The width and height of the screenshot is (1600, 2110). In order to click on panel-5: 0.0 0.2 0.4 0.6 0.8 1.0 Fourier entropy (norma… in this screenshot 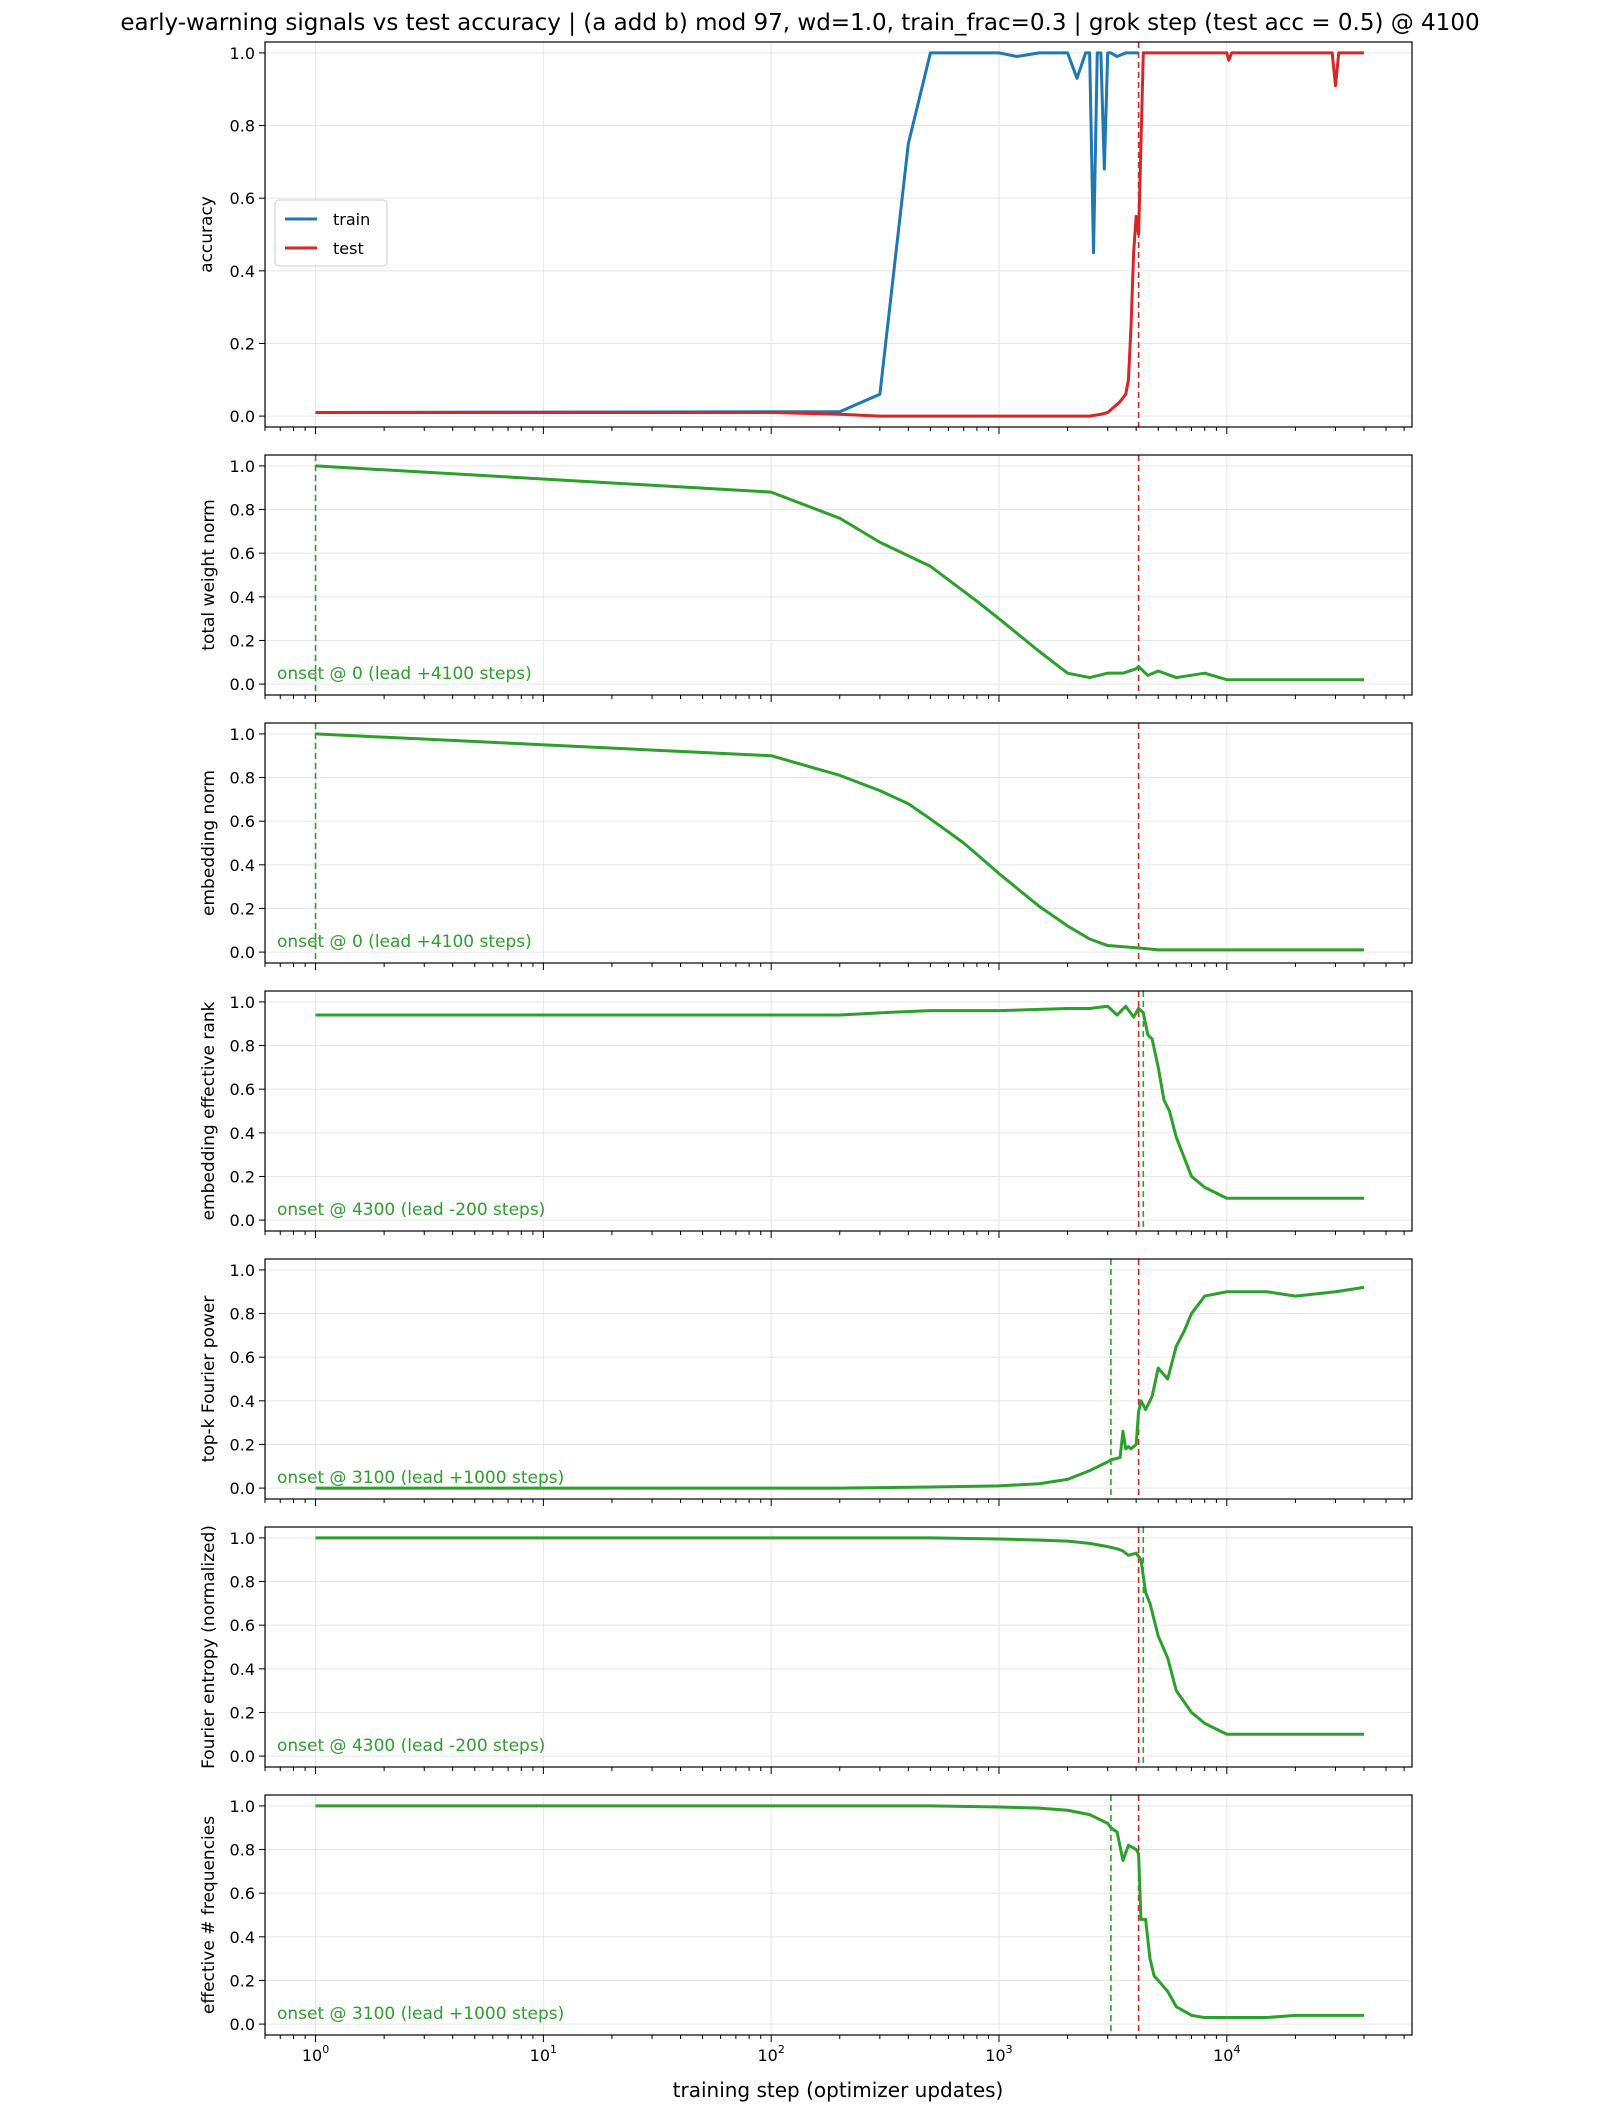, I will do `click(806, 1649)`.